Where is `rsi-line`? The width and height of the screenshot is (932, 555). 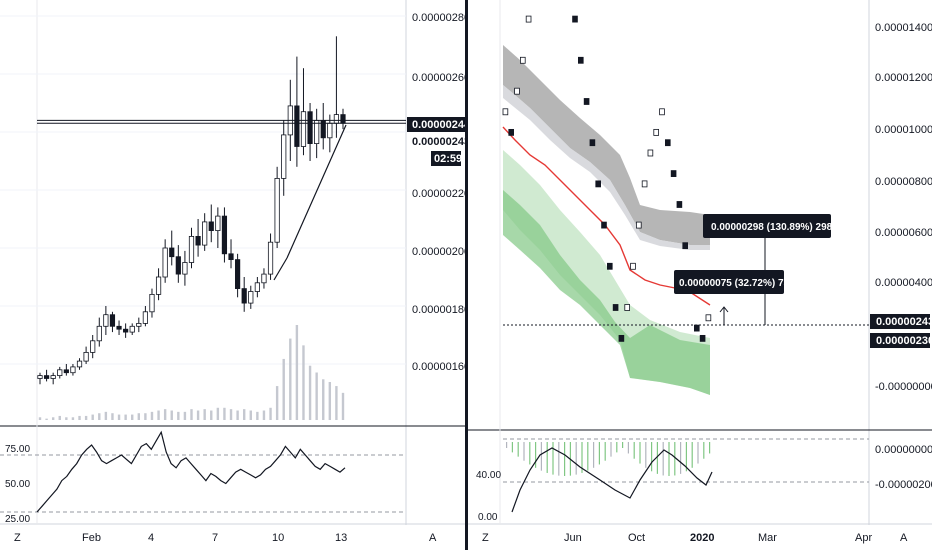
rsi-line is located at coordinates (191, 471).